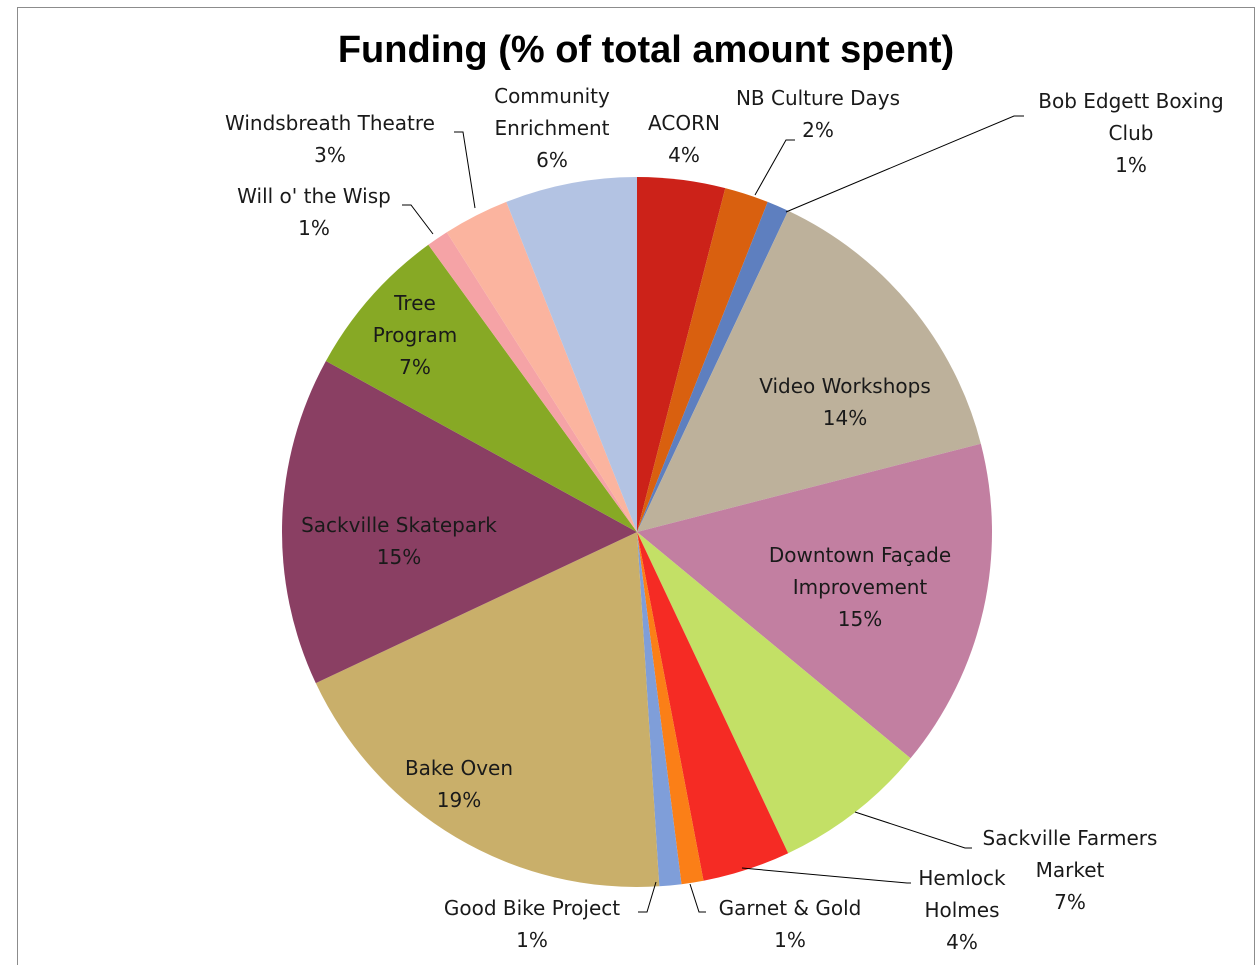 The width and height of the screenshot is (1256, 966). Describe the element at coordinates (818, 114) in the screenshot. I see `slice-label: NB Culture Days 2%` at that location.